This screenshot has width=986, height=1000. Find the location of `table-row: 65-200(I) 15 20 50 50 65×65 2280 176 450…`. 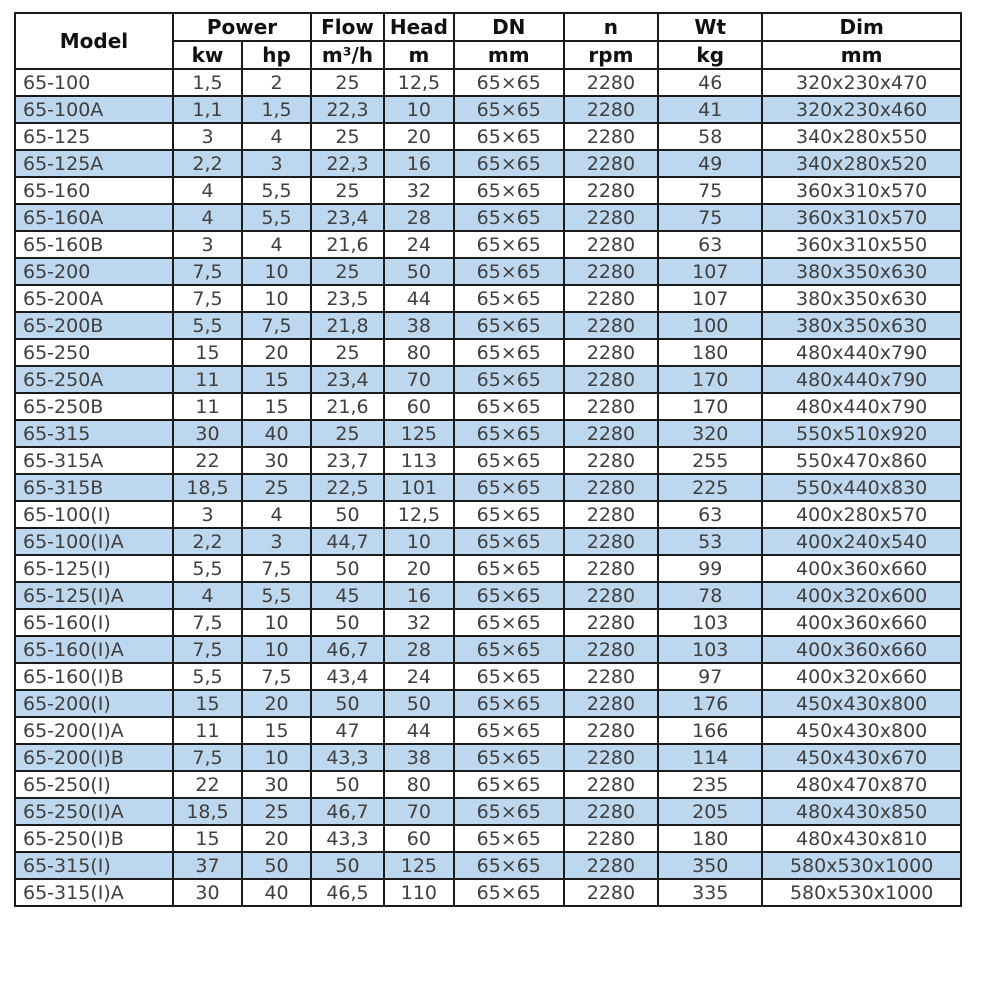

table-row: 65-200(I) 15 20 50 50 65×65 2280 176 450… is located at coordinates (488, 703).